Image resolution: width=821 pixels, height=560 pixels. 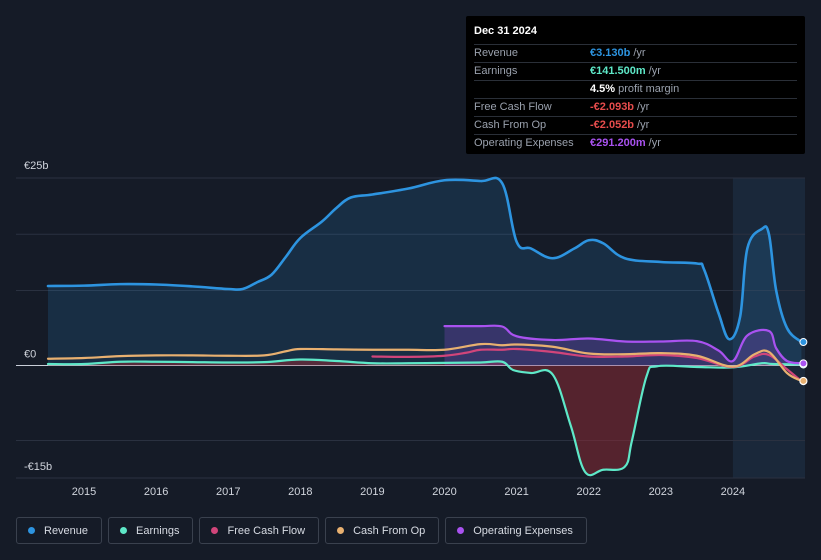 What do you see at coordinates (513, 107) in the screenshot?
I see `tooltip-row-label: Free Cash Flow` at bounding box center [513, 107].